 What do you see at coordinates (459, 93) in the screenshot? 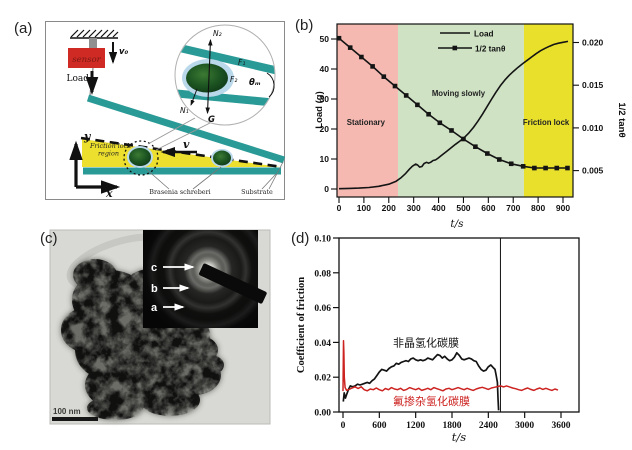
I see `phase-region-label: Moving slowly` at bounding box center [459, 93].